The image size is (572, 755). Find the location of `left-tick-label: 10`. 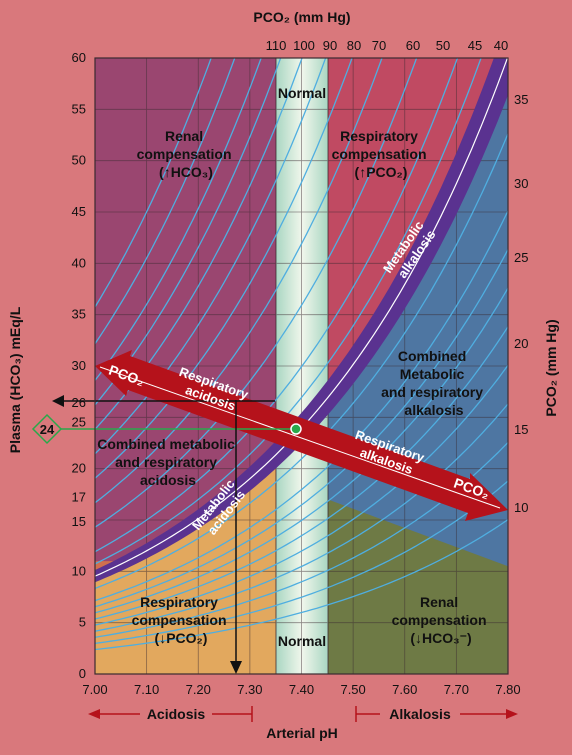

left-tick-label: 10 is located at coordinates (79, 570).